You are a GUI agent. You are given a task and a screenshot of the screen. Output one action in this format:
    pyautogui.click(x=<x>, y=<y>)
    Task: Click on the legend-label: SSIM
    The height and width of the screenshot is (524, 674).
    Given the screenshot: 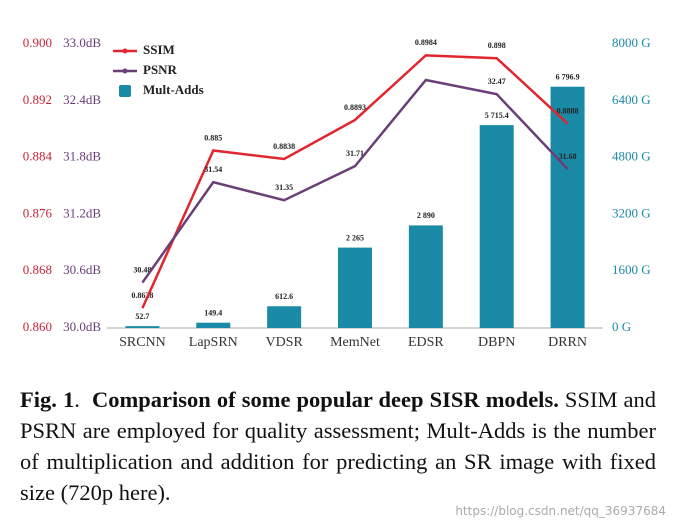 What is the action you would take?
    pyautogui.click(x=159, y=49)
    